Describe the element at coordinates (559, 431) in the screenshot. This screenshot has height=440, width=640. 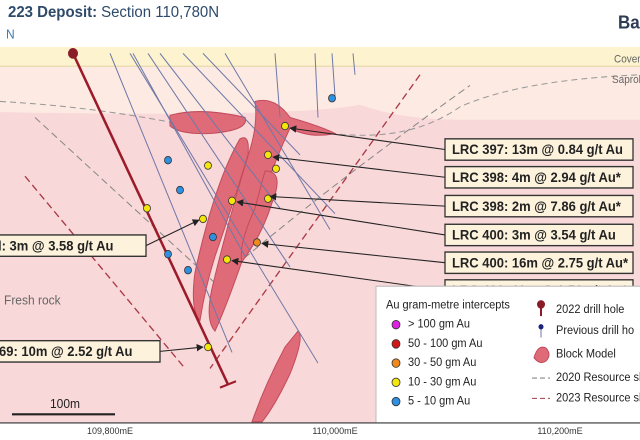
I see `easting-label: 110,200mE` at that location.